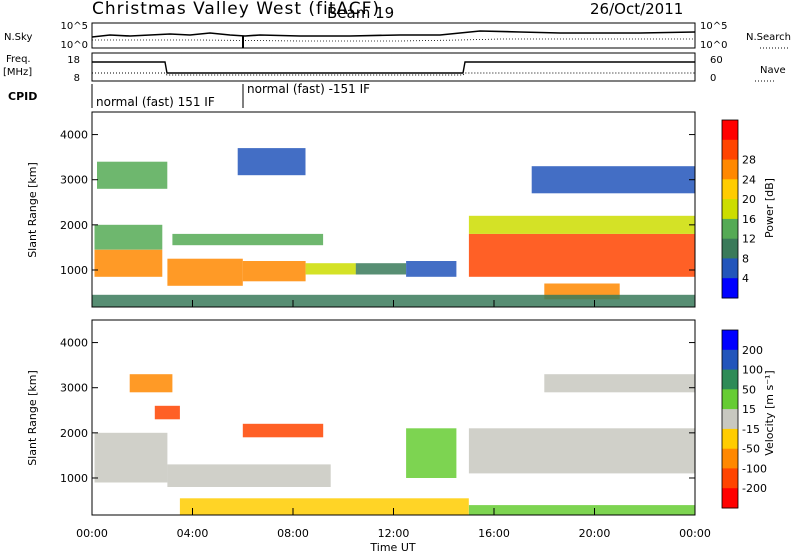  Describe the element at coordinates (293, 533) in the screenshot. I see `xtick-label-2: 08:00` at that location.